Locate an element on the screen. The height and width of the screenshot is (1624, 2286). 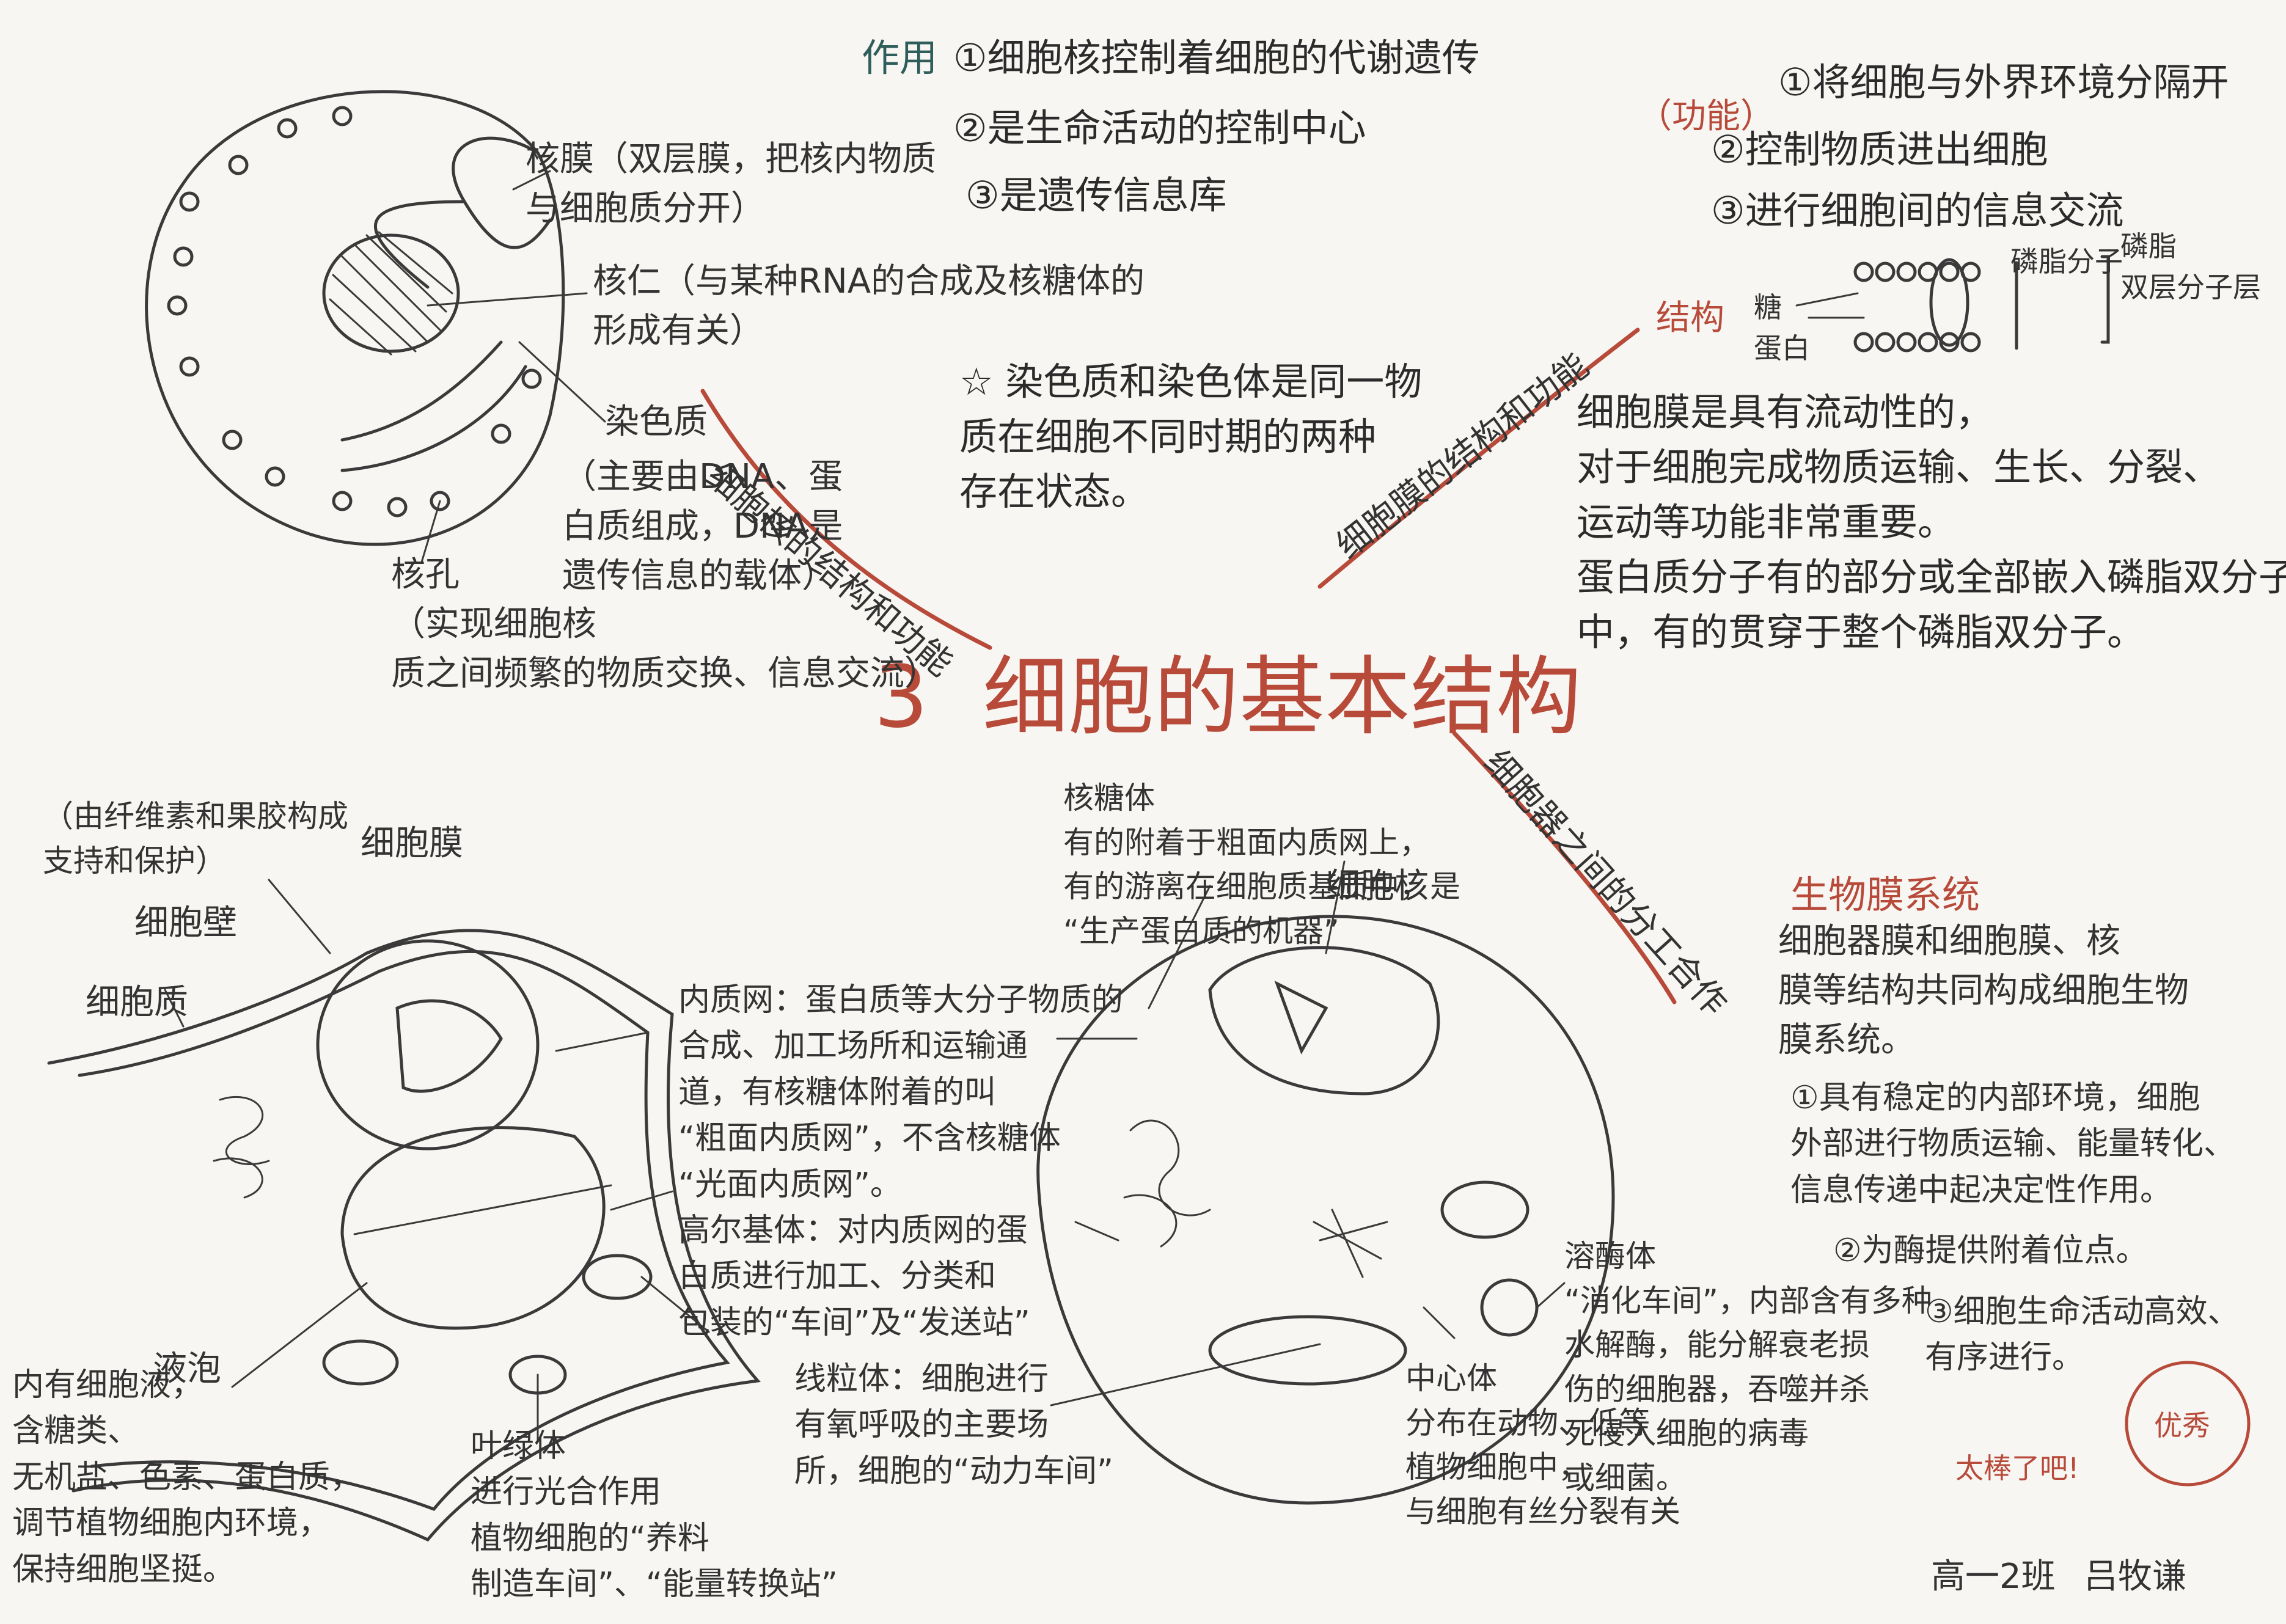
nuclear-pore-label: 核孔 （实现细胞核 质之间频繁的物质交换、信息交流） is located at coordinates (665, 624).